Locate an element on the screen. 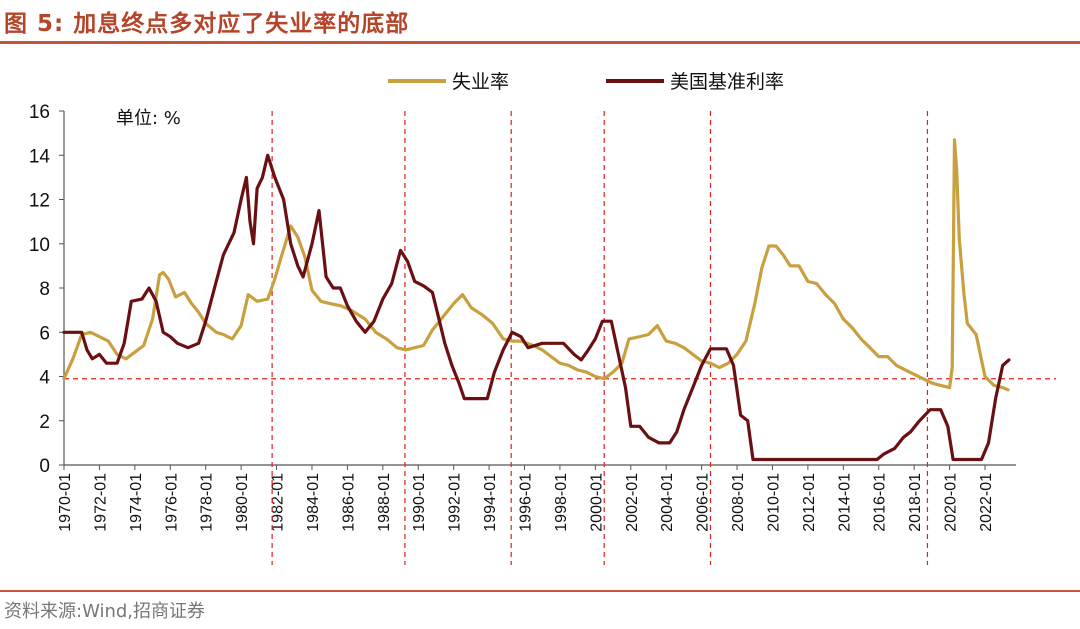  y-tick-label: 4 is located at coordinates (44, 378).